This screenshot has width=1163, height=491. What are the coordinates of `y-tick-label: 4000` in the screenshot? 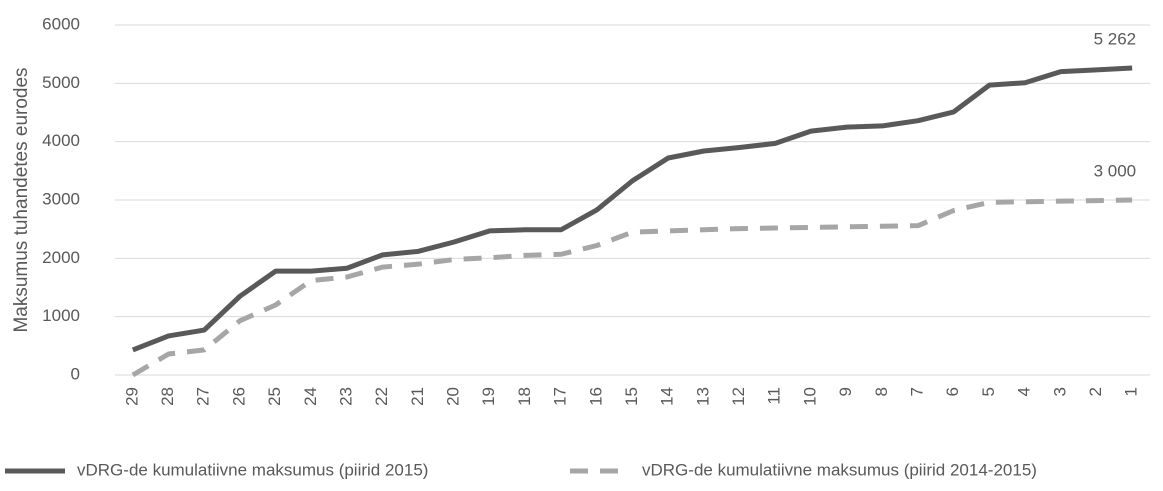 It's located at (61, 140).